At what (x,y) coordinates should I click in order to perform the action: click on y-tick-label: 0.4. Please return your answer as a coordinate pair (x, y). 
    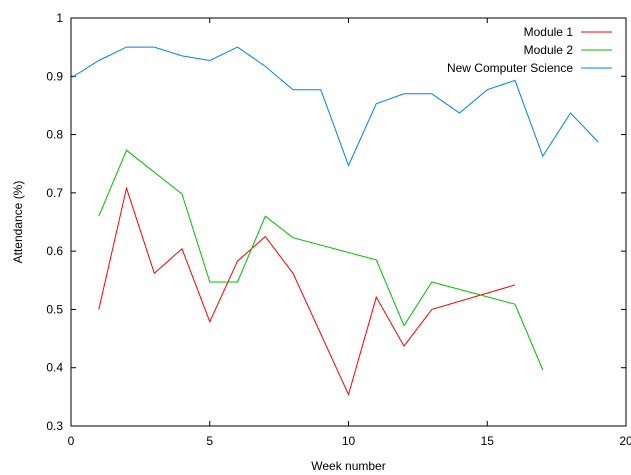
    Looking at the image, I should click on (54, 368).